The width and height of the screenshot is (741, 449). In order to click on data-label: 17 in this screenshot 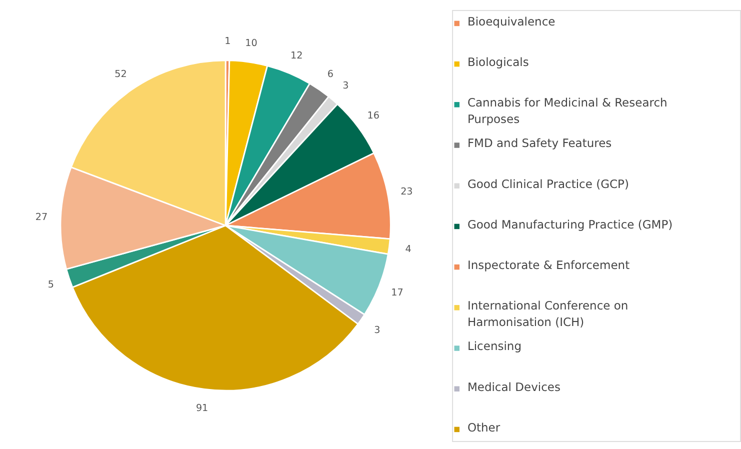, I will do `click(397, 292)`.